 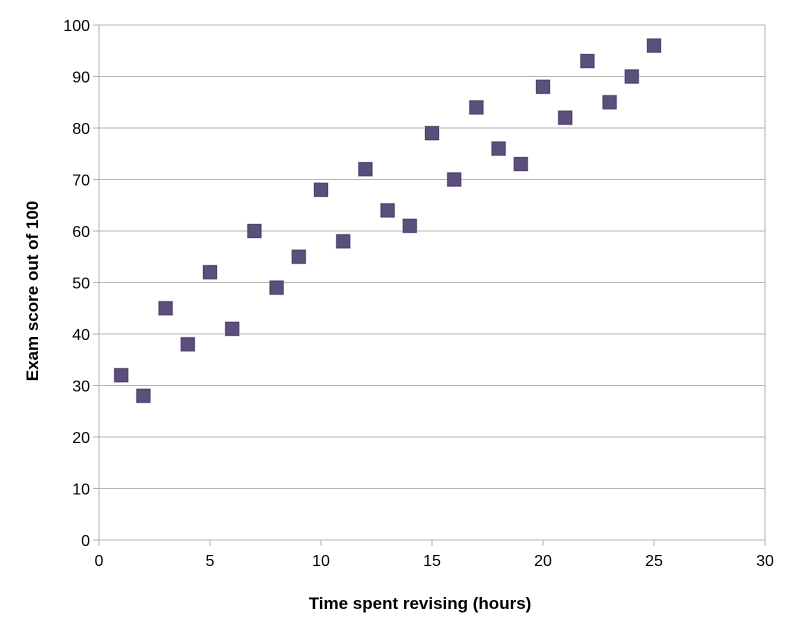 I want to click on y-axis-ticks: 0 10 20 30 40 50 60 70 80 90 100, so click(x=81, y=284).